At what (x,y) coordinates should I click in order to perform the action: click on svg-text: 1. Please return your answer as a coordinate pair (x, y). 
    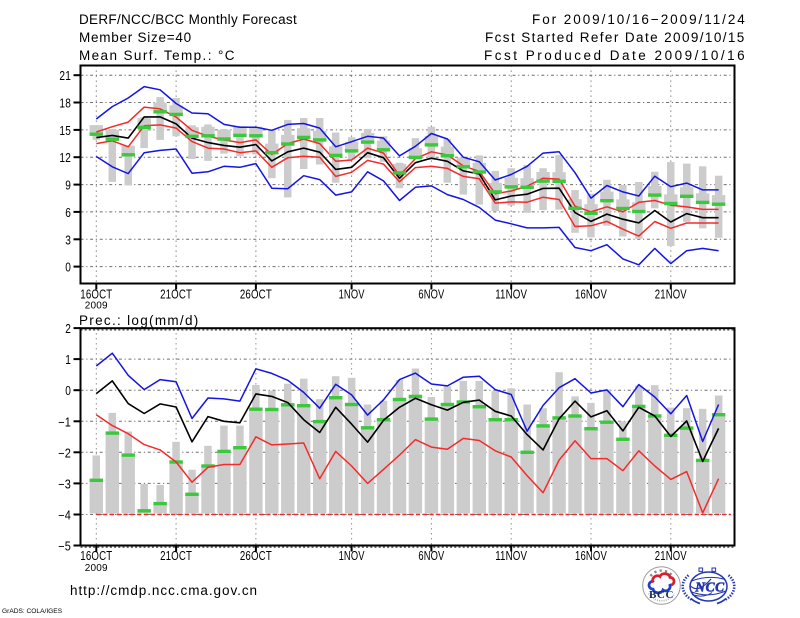
    Looking at the image, I should click on (68, 360).